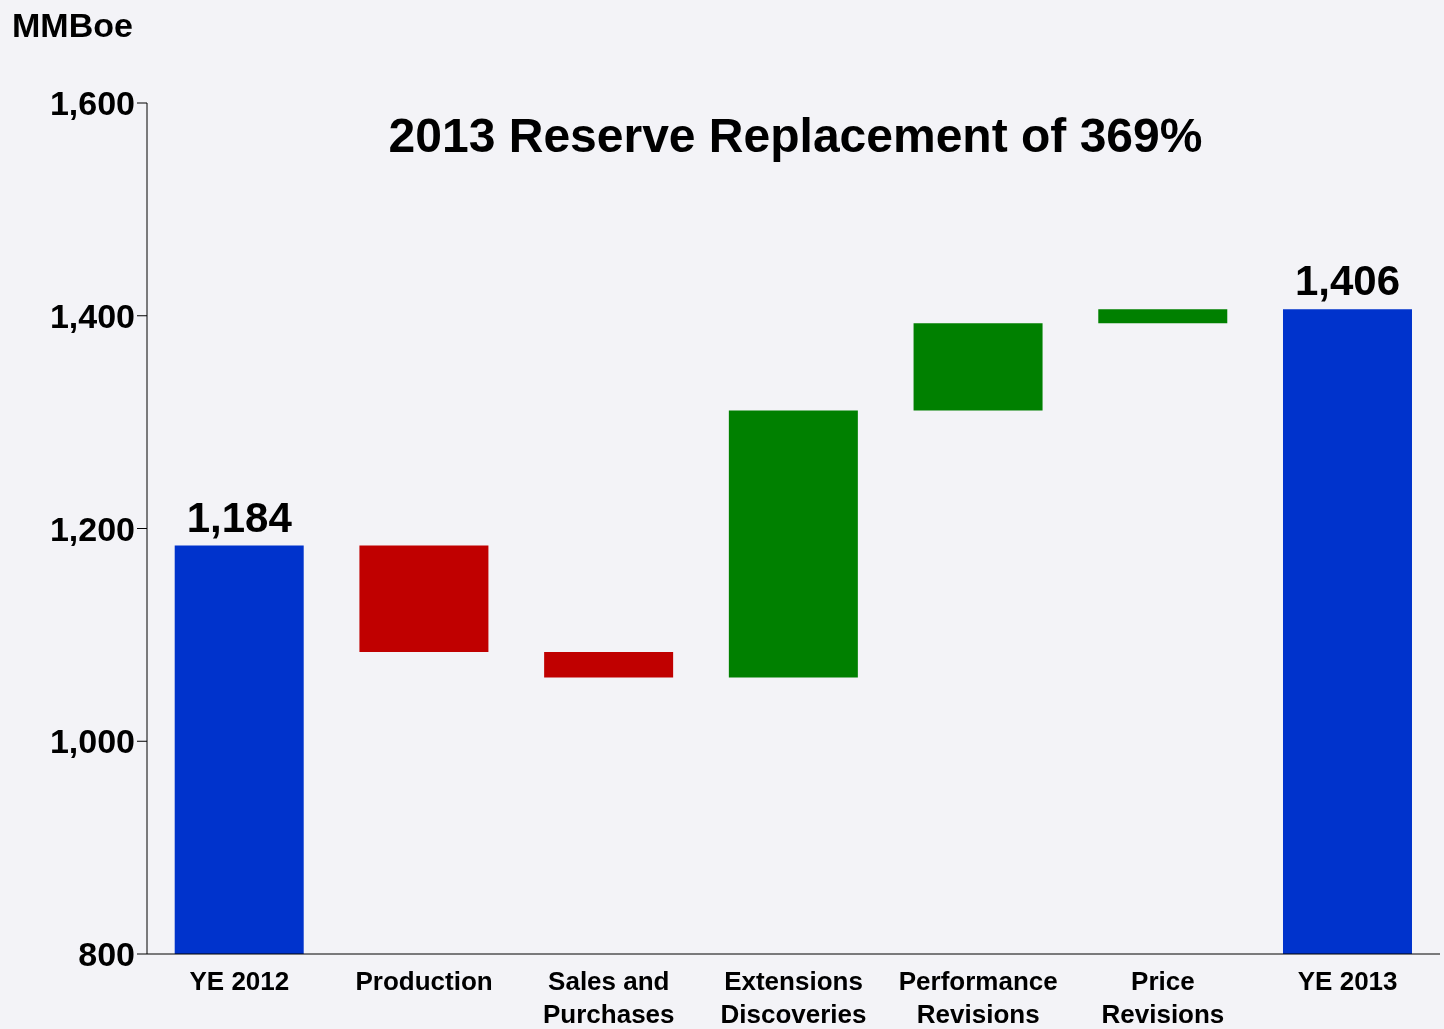  Describe the element at coordinates (1347, 281) in the screenshot. I see `data-label: 1,406` at that location.